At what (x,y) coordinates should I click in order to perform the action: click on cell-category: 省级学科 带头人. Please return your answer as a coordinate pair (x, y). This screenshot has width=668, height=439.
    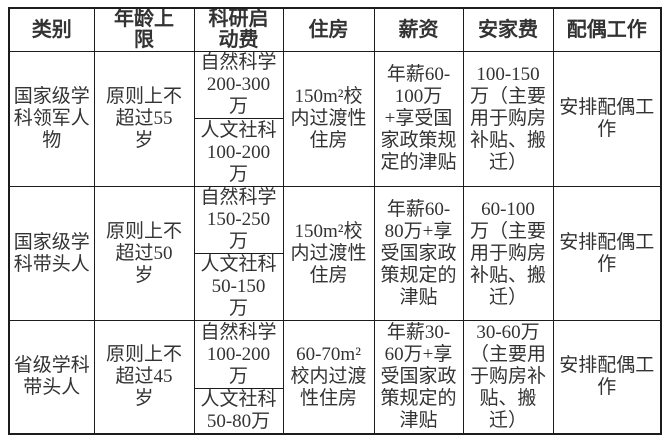
    Looking at the image, I should click on (51, 377).